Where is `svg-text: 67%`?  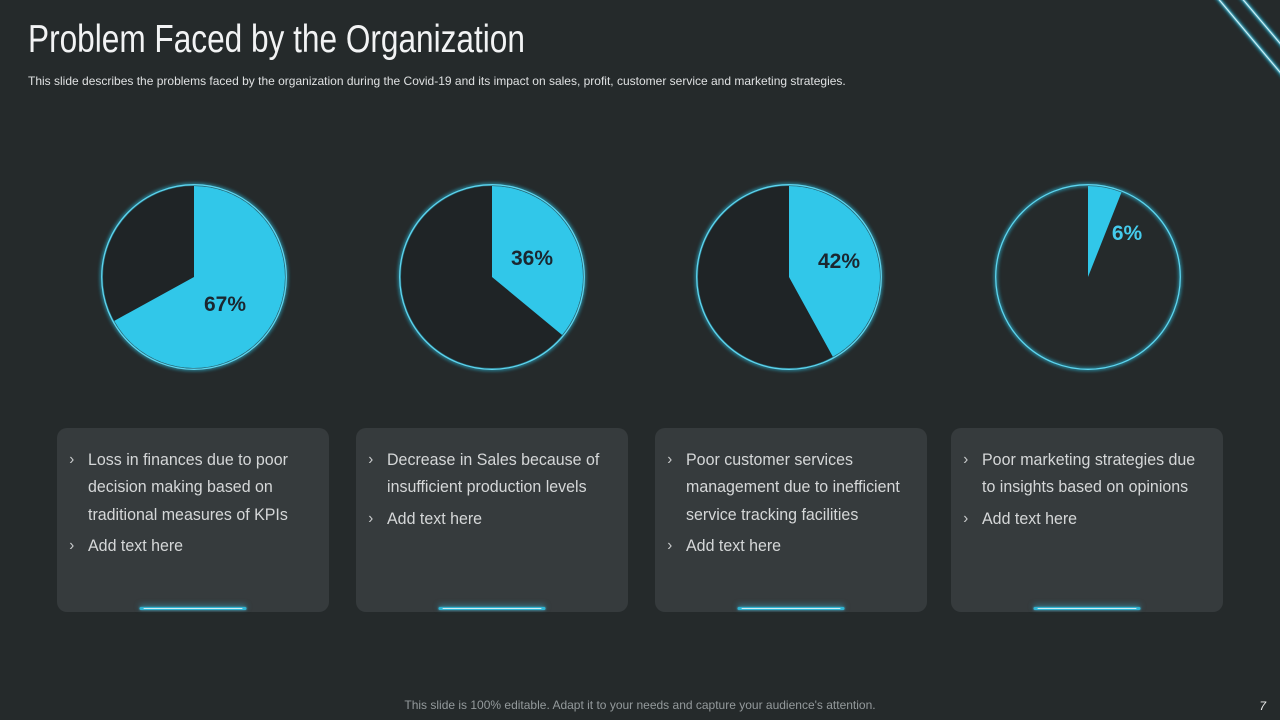
svg-text: 67% is located at coordinates (225, 304).